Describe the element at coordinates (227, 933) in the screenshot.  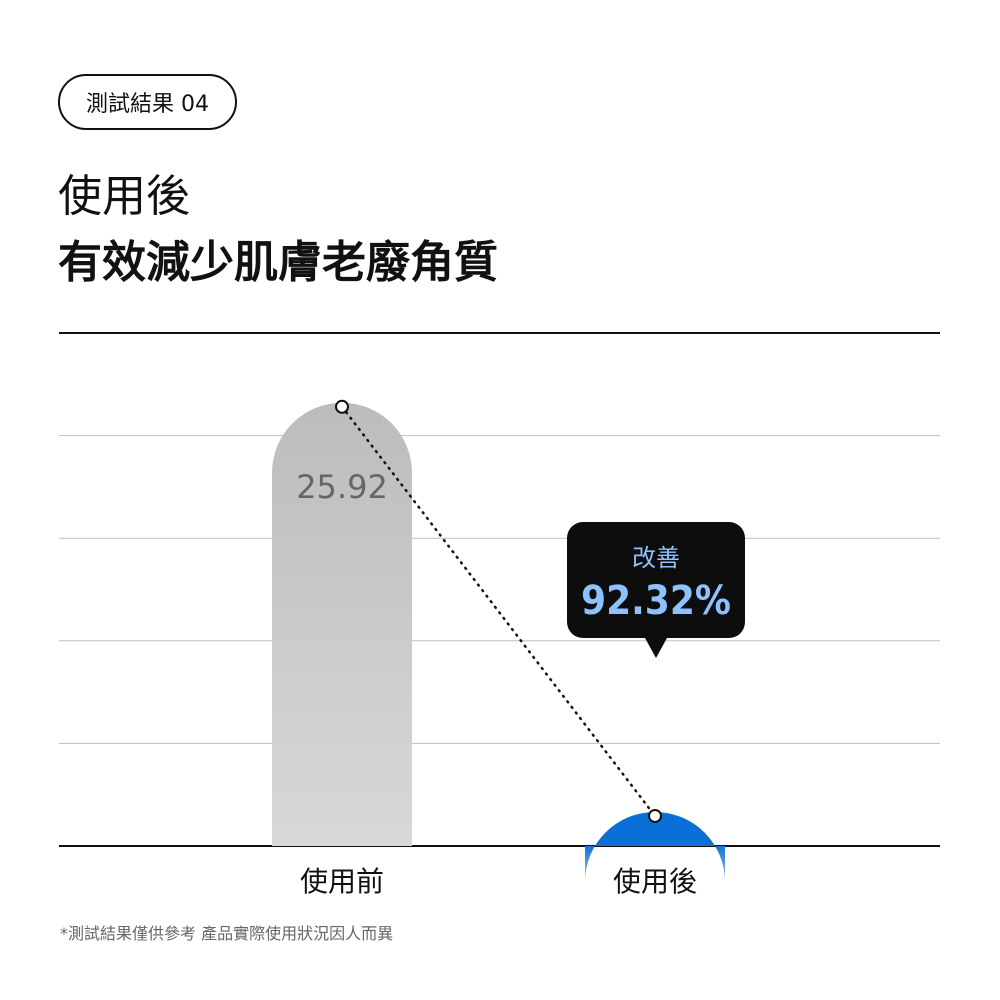
I see `footnote: *測試結果僅供參考 產品實際使用狀況因人而異` at that location.